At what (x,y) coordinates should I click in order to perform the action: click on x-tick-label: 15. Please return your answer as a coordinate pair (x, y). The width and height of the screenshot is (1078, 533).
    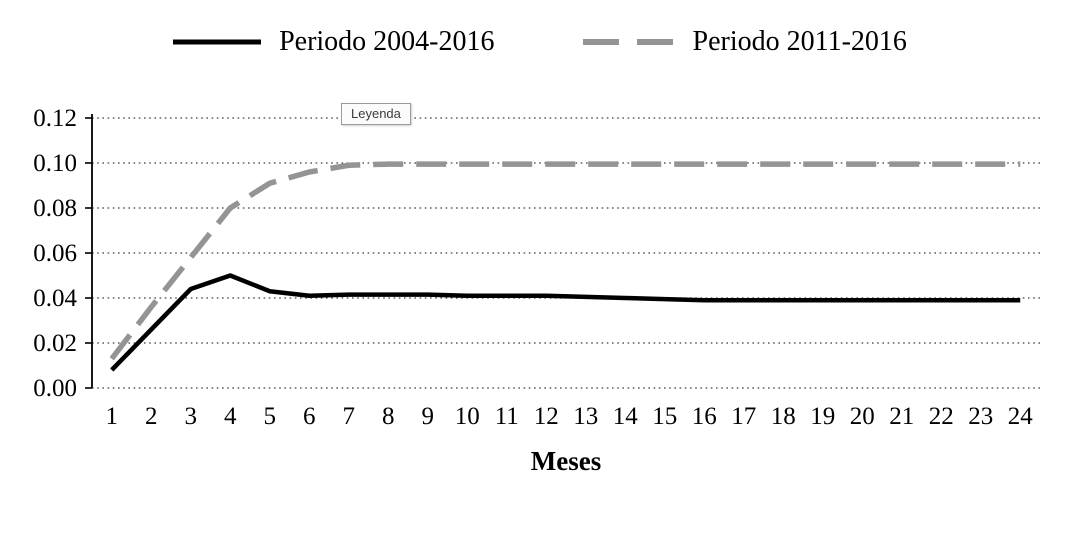
    Looking at the image, I should click on (664, 416).